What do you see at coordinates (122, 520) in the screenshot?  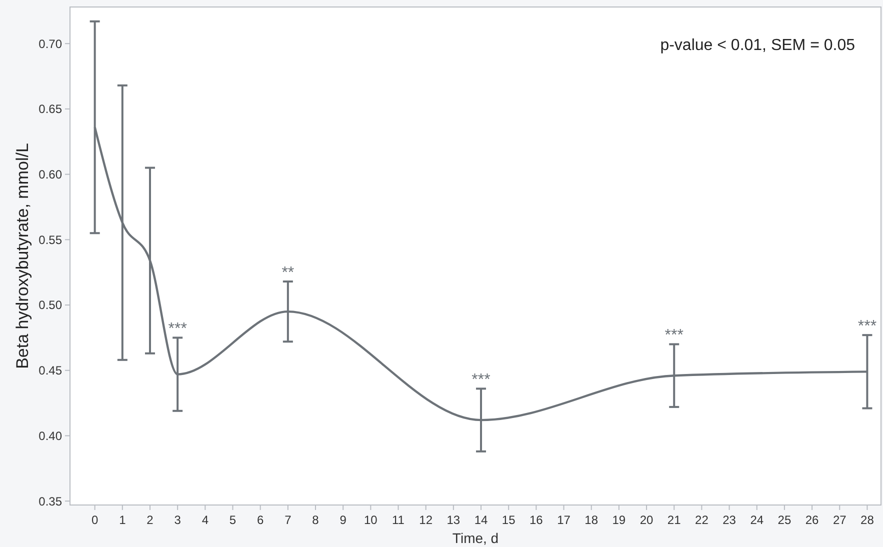 I see `x-tick-label: 1` at bounding box center [122, 520].